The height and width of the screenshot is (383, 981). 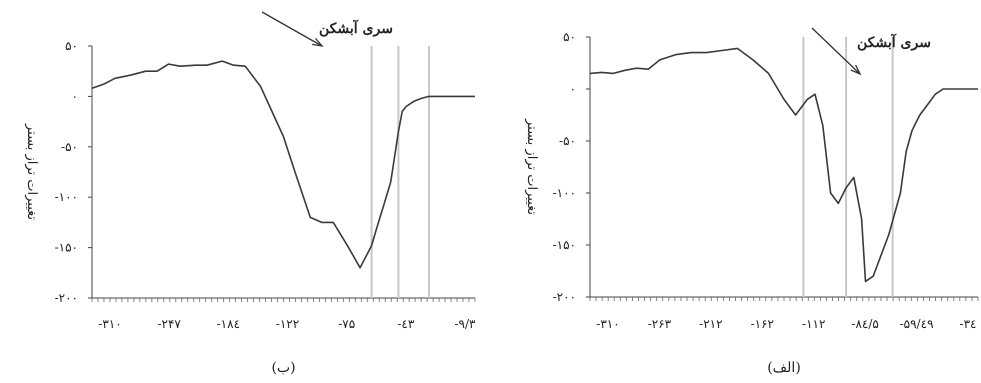 What do you see at coordinates (968, 324) in the screenshot?
I see `x-tick-label: -۳٤` at bounding box center [968, 324].